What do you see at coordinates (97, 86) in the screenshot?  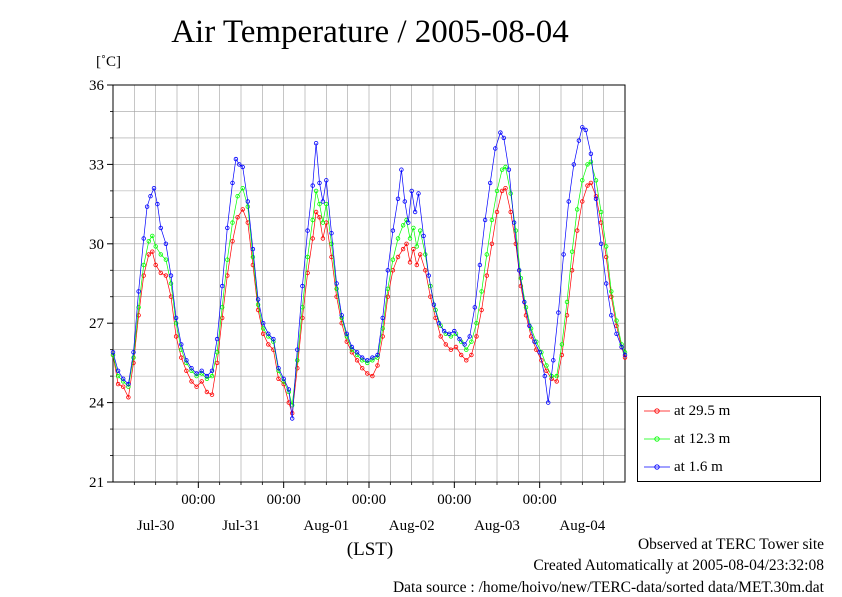 I see `y-tick-label: 36` at bounding box center [97, 86].